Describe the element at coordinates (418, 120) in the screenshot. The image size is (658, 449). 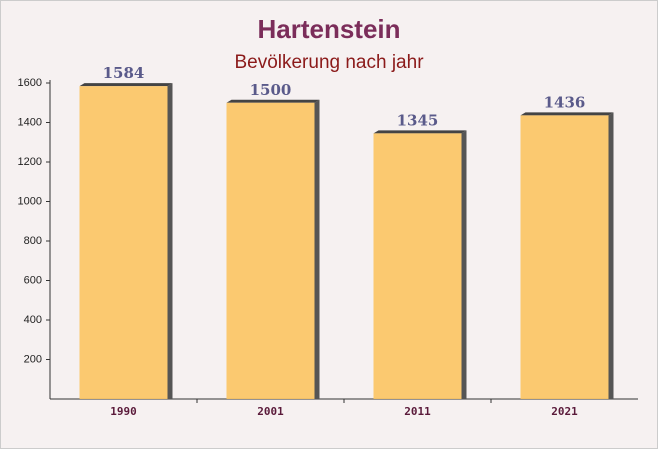
I see `value-label: 1345` at that location.